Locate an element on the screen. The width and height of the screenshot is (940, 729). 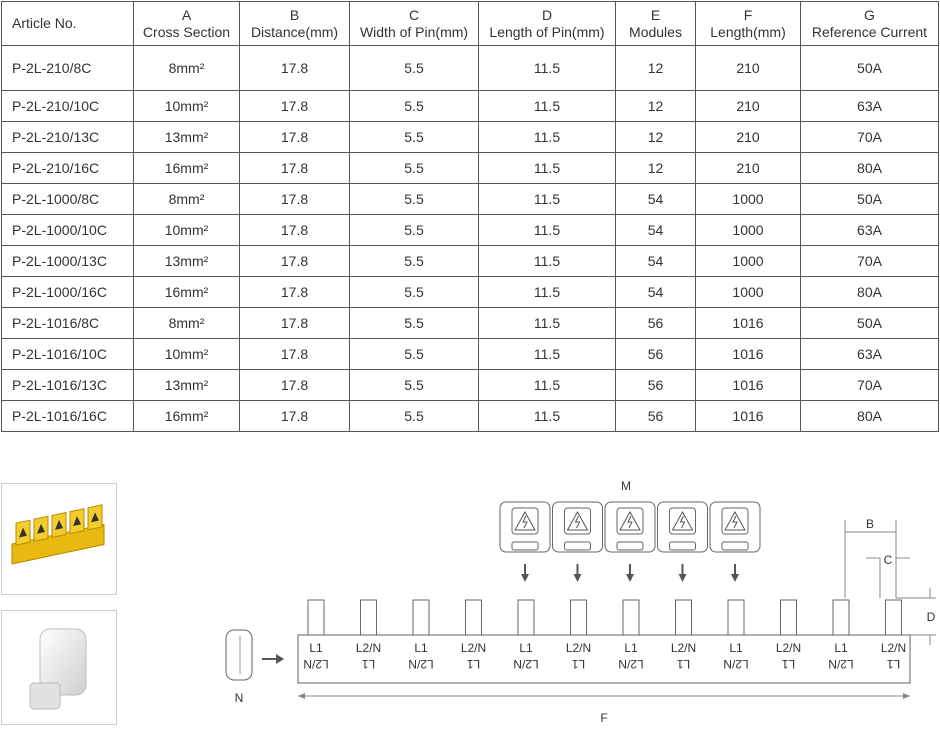
label-d: D is located at coordinates (931, 617).